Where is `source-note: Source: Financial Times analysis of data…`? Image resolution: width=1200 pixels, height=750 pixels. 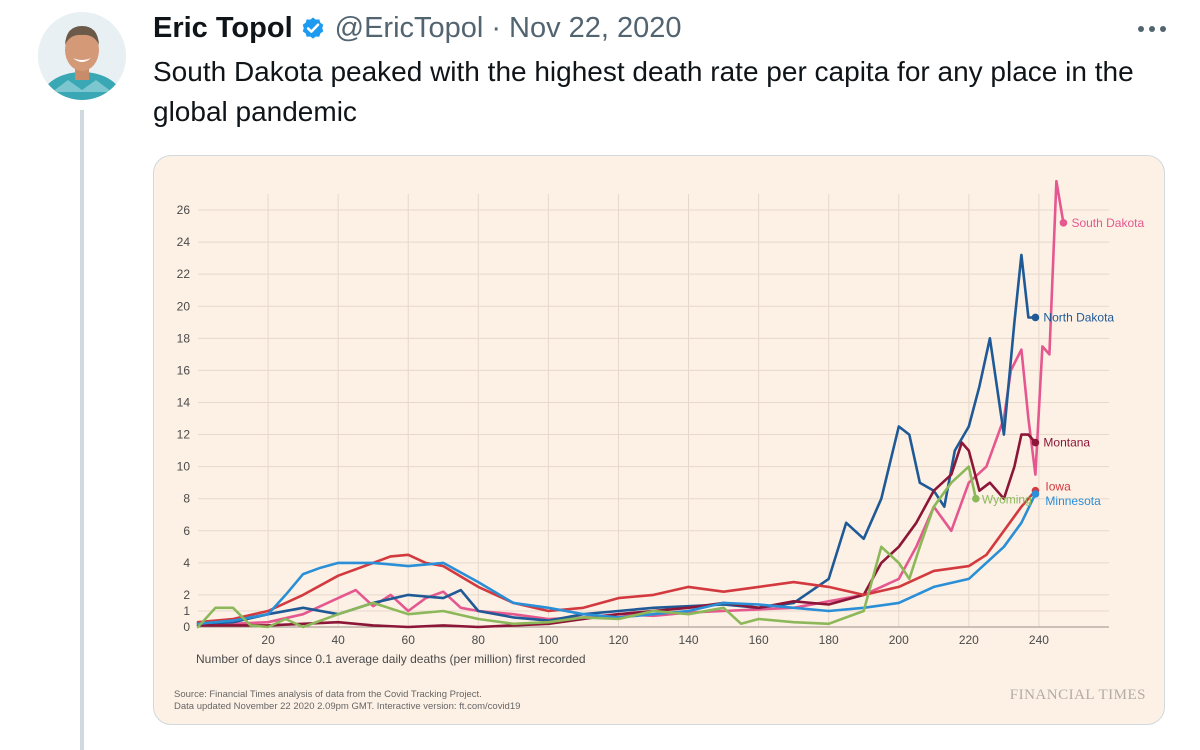 source-note: Source: Financial Times analysis of data… is located at coordinates (328, 694).